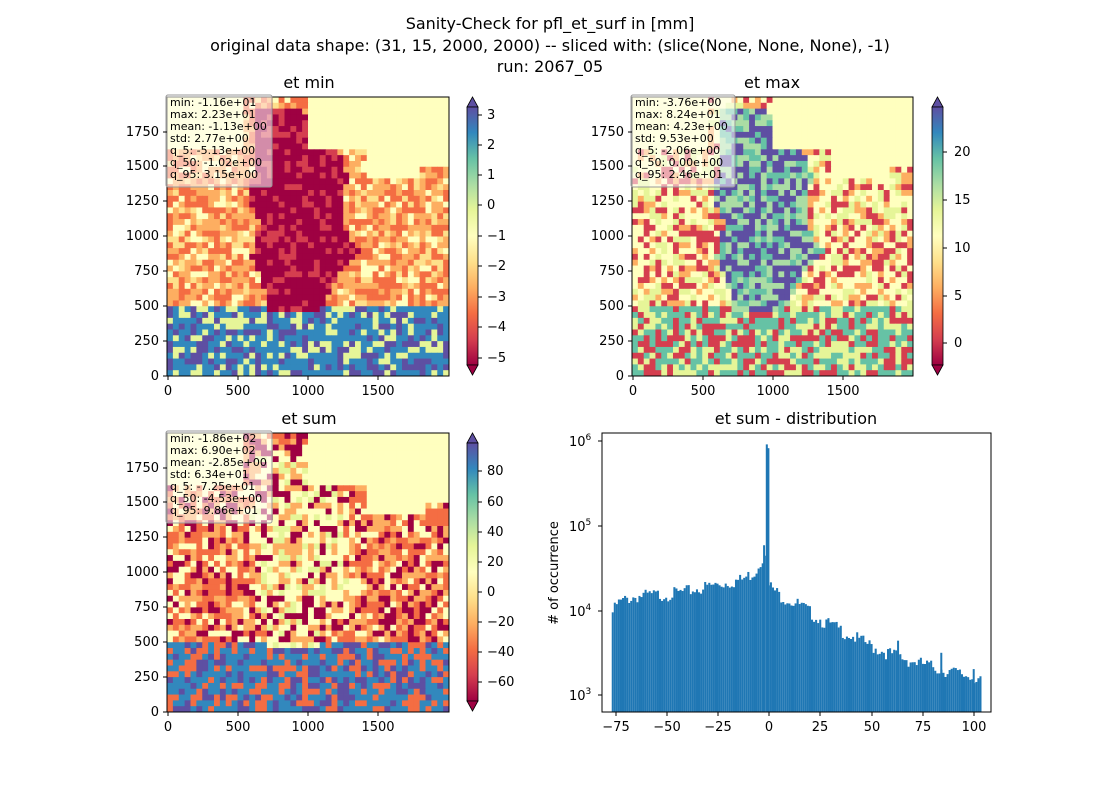 The width and height of the screenshot is (1100, 800). Describe the element at coordinates (496, 266) in the screenshot. I see `colorbar-tick-label: −2` at that location.